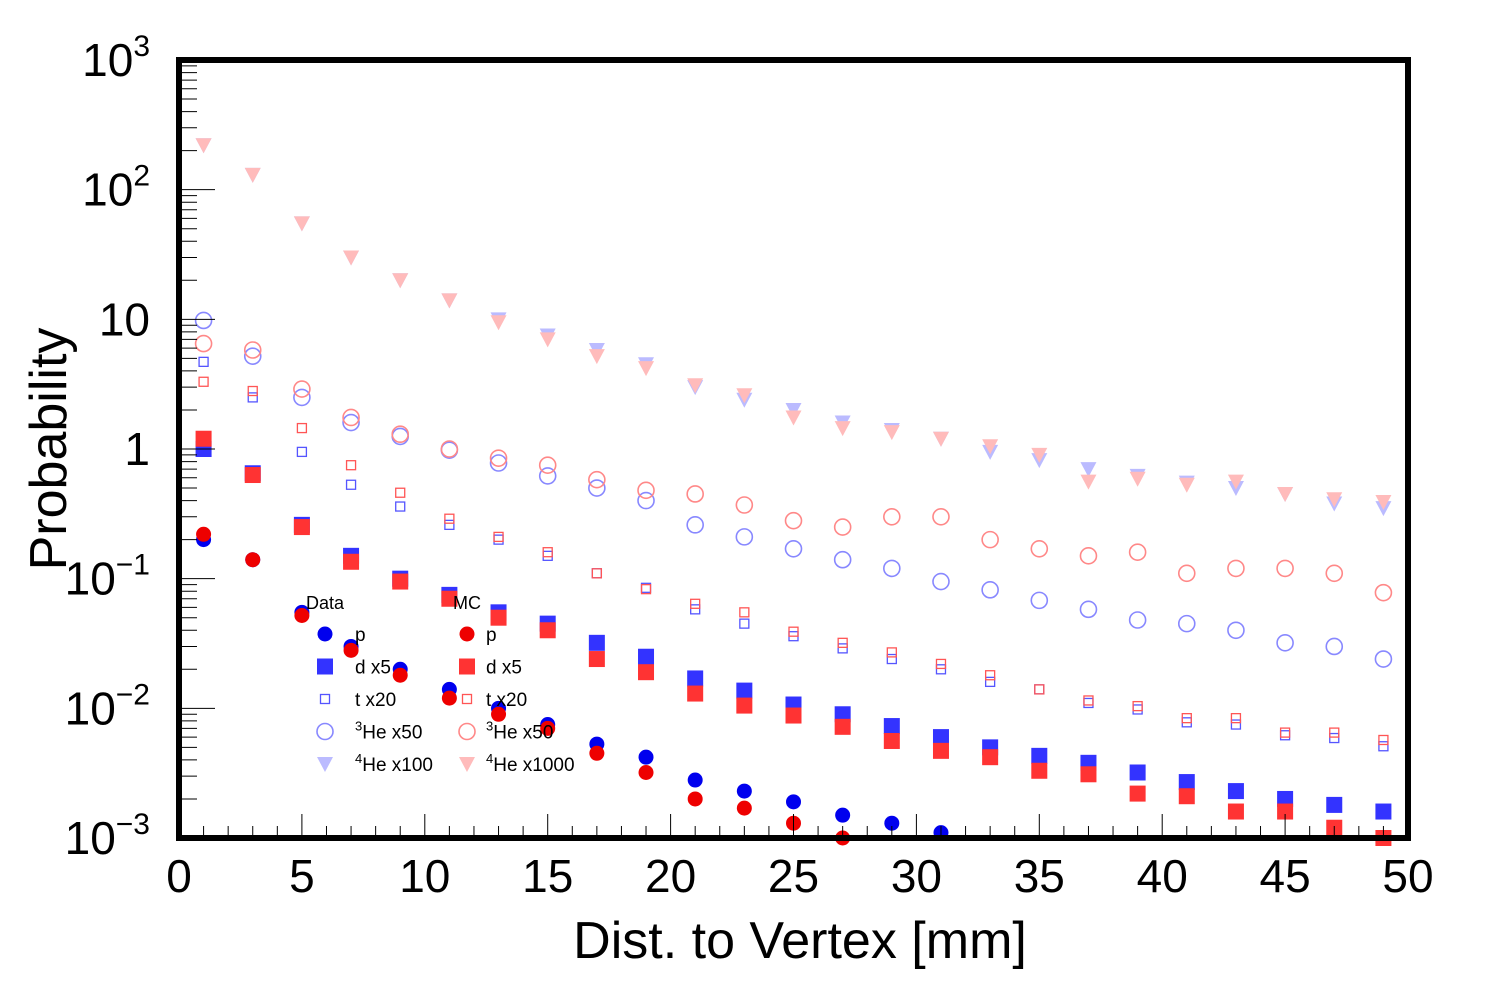  Describe the element at coordinates (491, 635) in the screenshot. I see `legend-label: p` at that location.